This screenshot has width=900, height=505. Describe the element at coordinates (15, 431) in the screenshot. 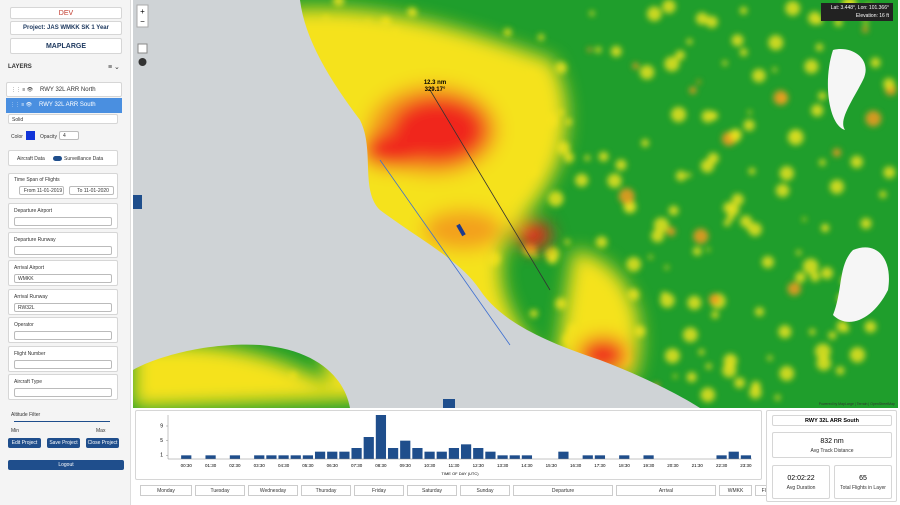

I see `altitude-min: Min` at that location.